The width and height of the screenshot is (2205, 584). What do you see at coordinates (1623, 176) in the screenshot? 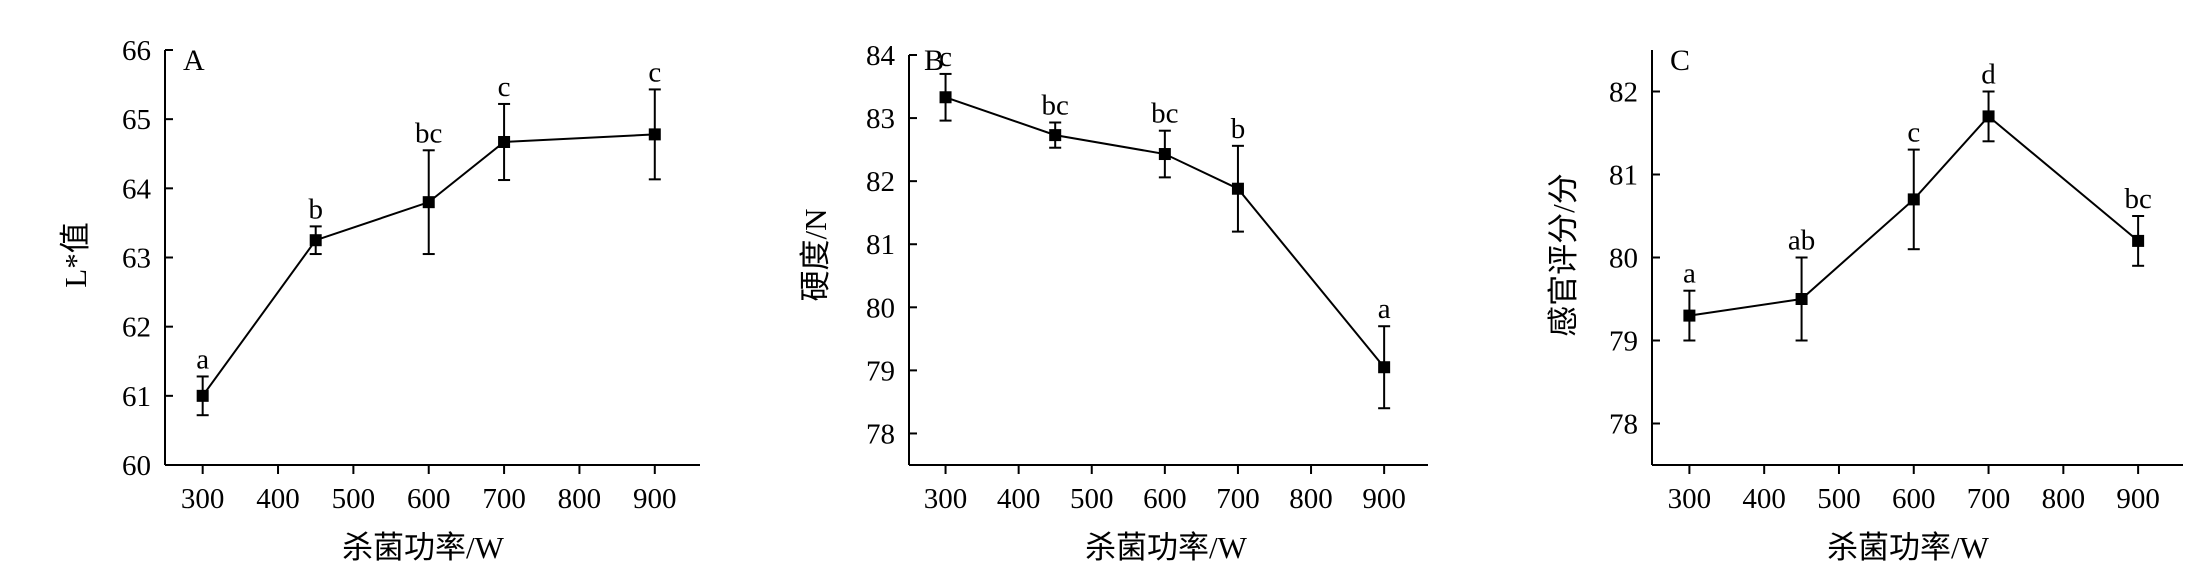
I see `panel-c-y-tick-label: 81` at bounding box center [1623, 176].